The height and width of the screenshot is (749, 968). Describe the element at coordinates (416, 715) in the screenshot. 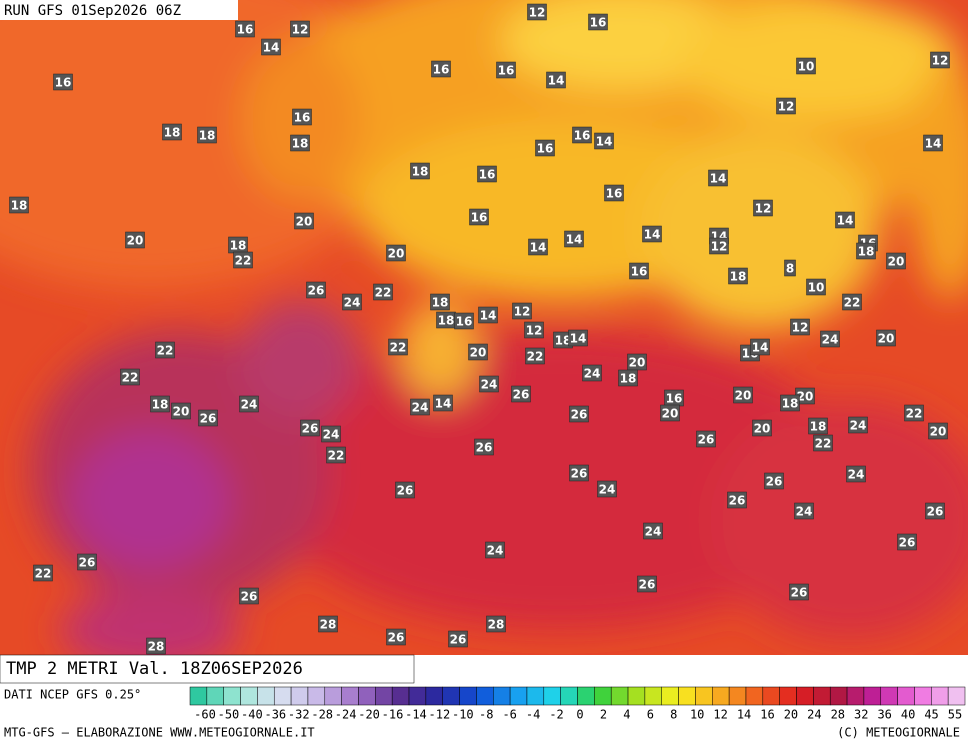

I see `scale-label: -14` at that location.